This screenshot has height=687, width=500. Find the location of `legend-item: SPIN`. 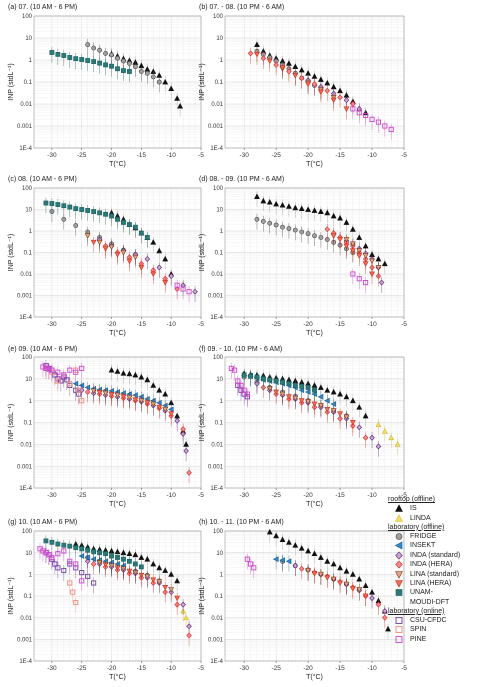

legend-item: SPIN is located at coordinates (441, 629).